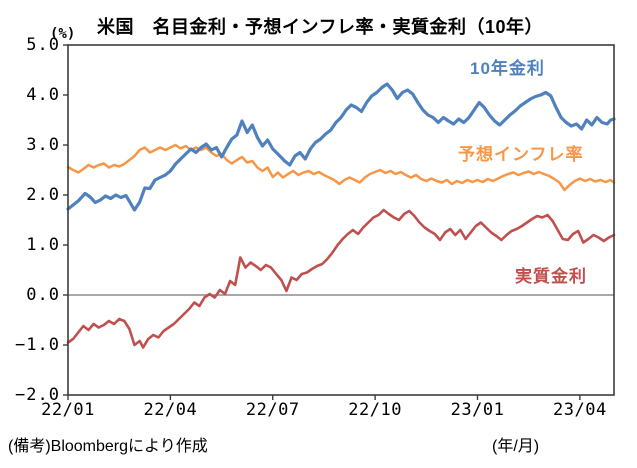 This screenshot has height=468, width=637. What do you see at coordinates (108, 446) in the screenshot?
I see `source-note: (備考)Bloombergにより作成` at bounding box center [108, 446].